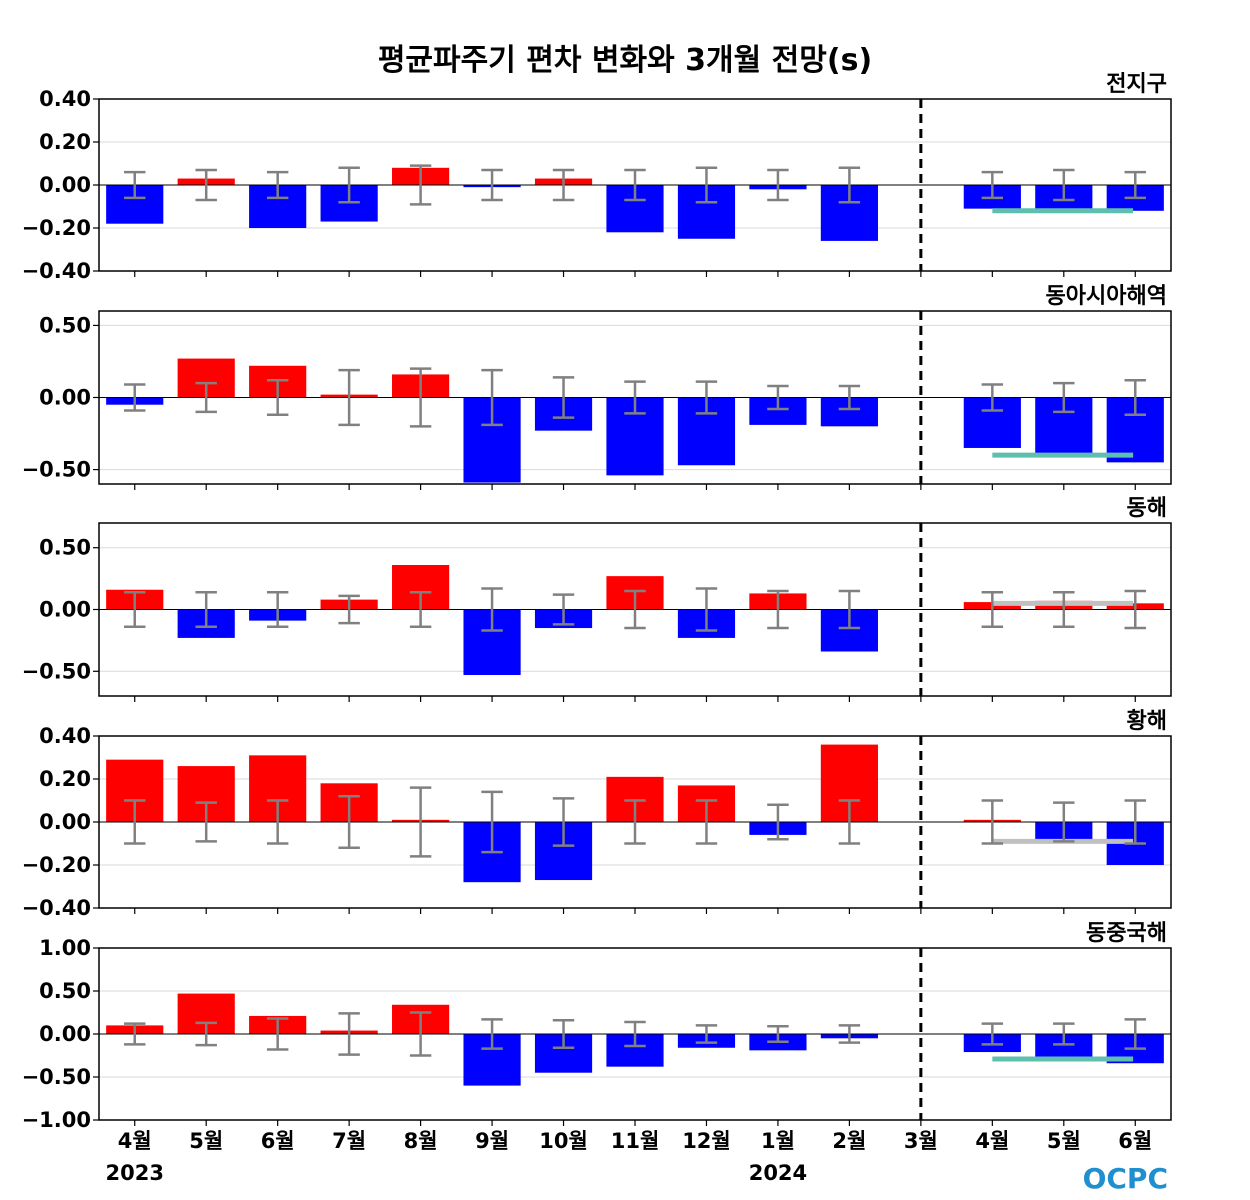 The image size is (1250, 1200). What do you see at coordinates (778, 1173) in the screenshot?
I see `year-label: 2024` at bounding box center [778, 1173].